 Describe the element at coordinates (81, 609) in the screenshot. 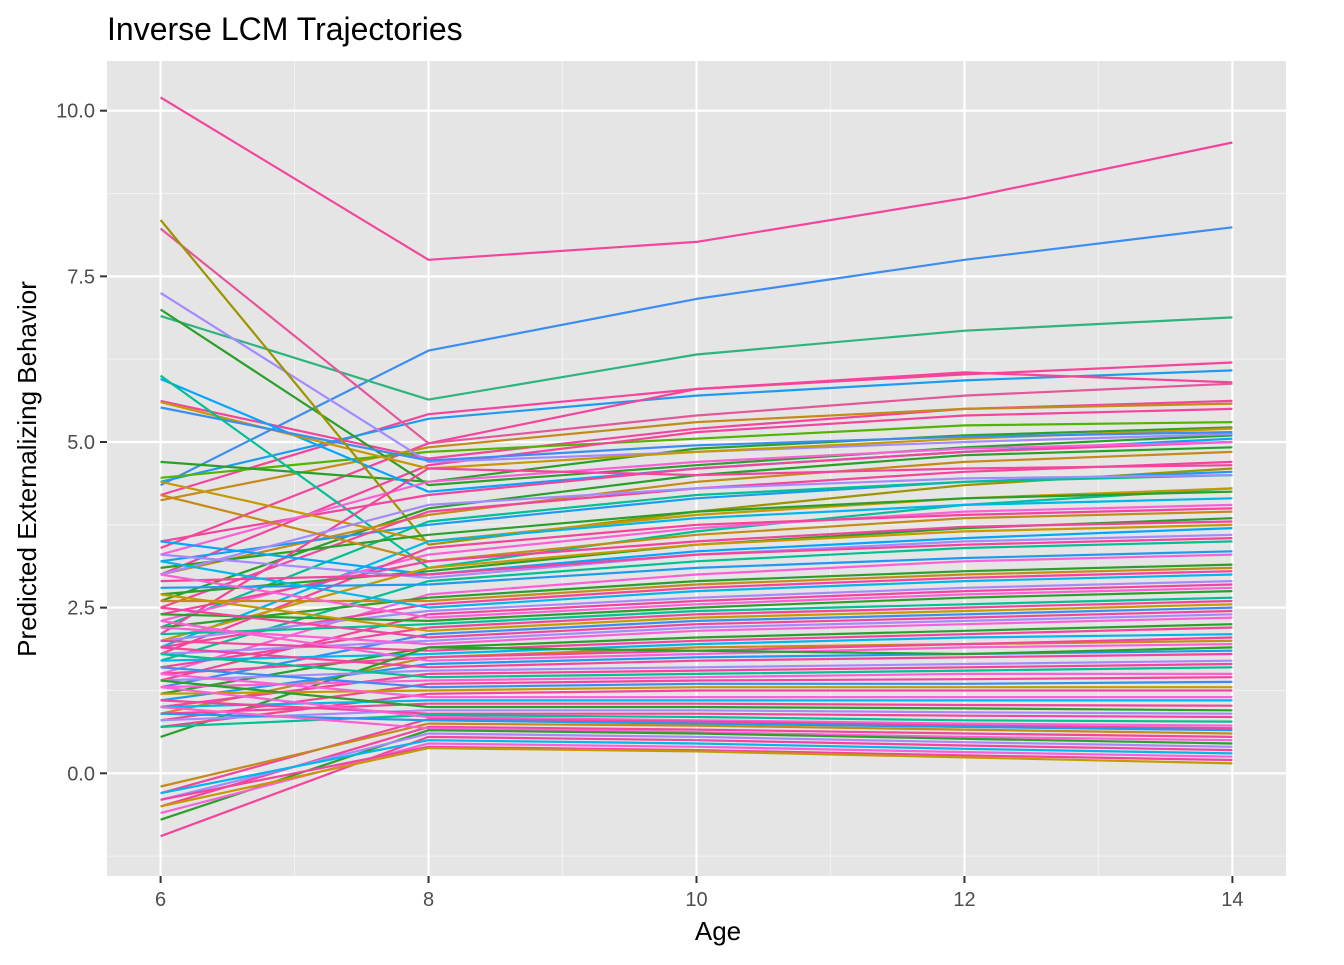

I see `y-tick-label: 2.5` at that location.